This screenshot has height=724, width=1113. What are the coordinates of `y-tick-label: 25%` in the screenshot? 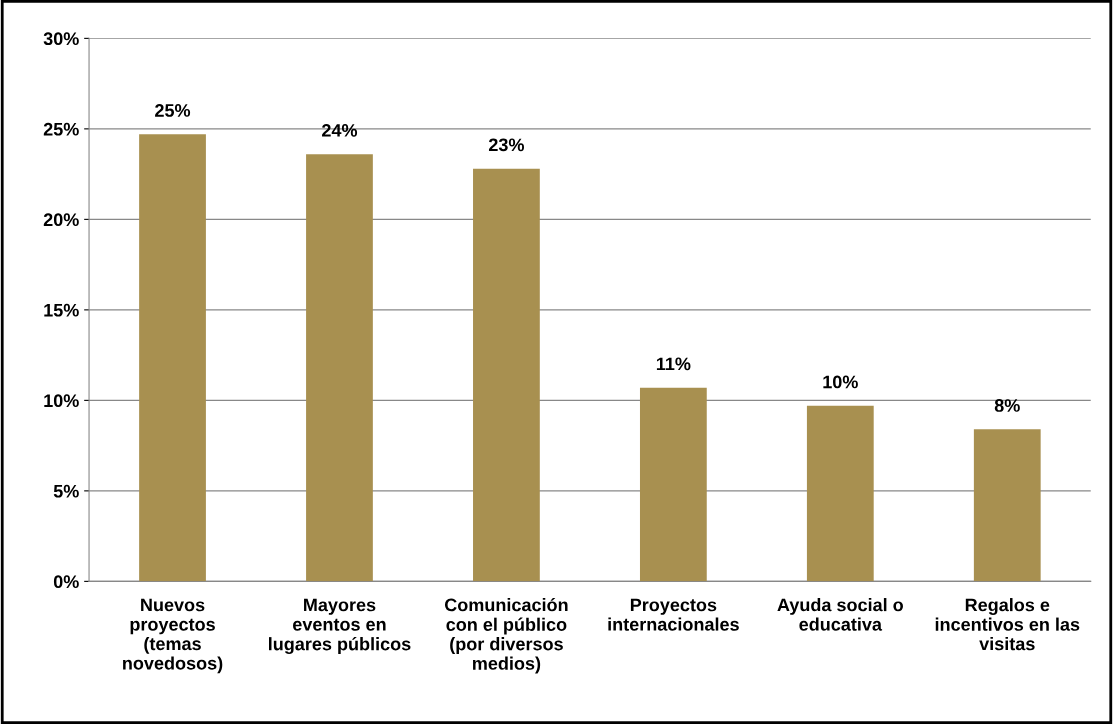 It's located at (61, 129).